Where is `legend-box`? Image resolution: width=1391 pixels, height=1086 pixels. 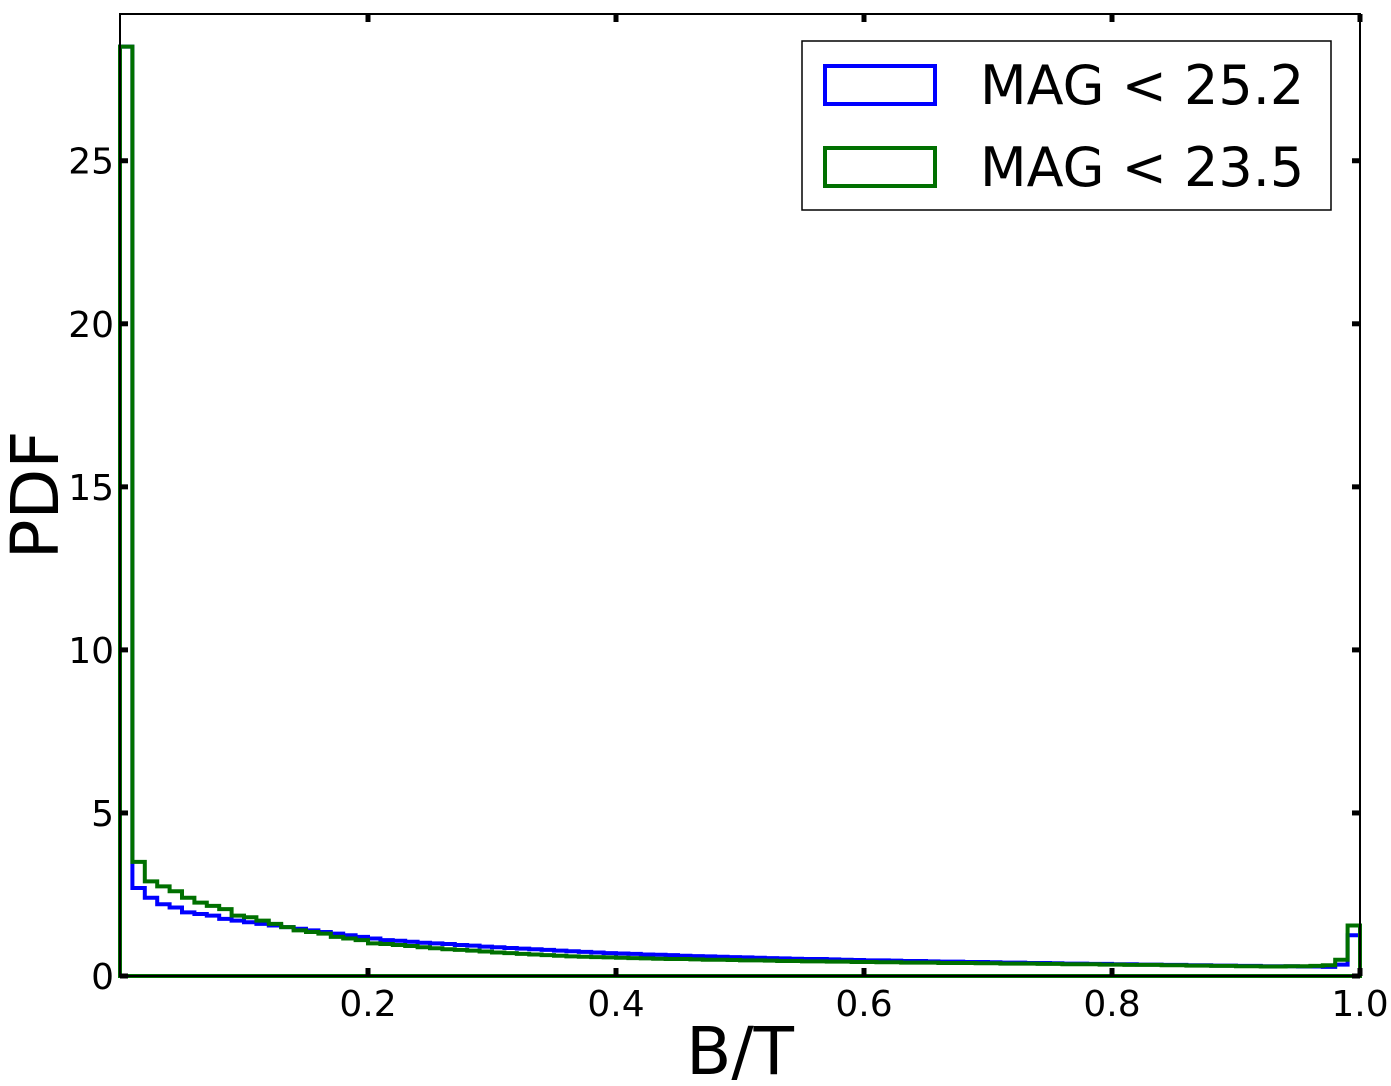 legend-box is located at coordinates (1066, 125).